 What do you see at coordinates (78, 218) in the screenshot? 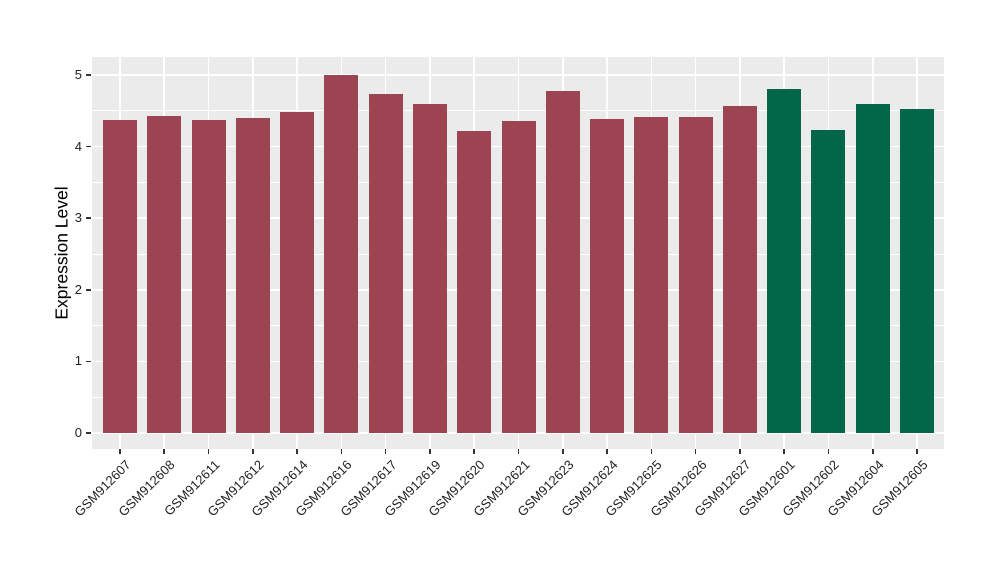
I see `y-tick-label: 3` at bounding box center [78, 218].